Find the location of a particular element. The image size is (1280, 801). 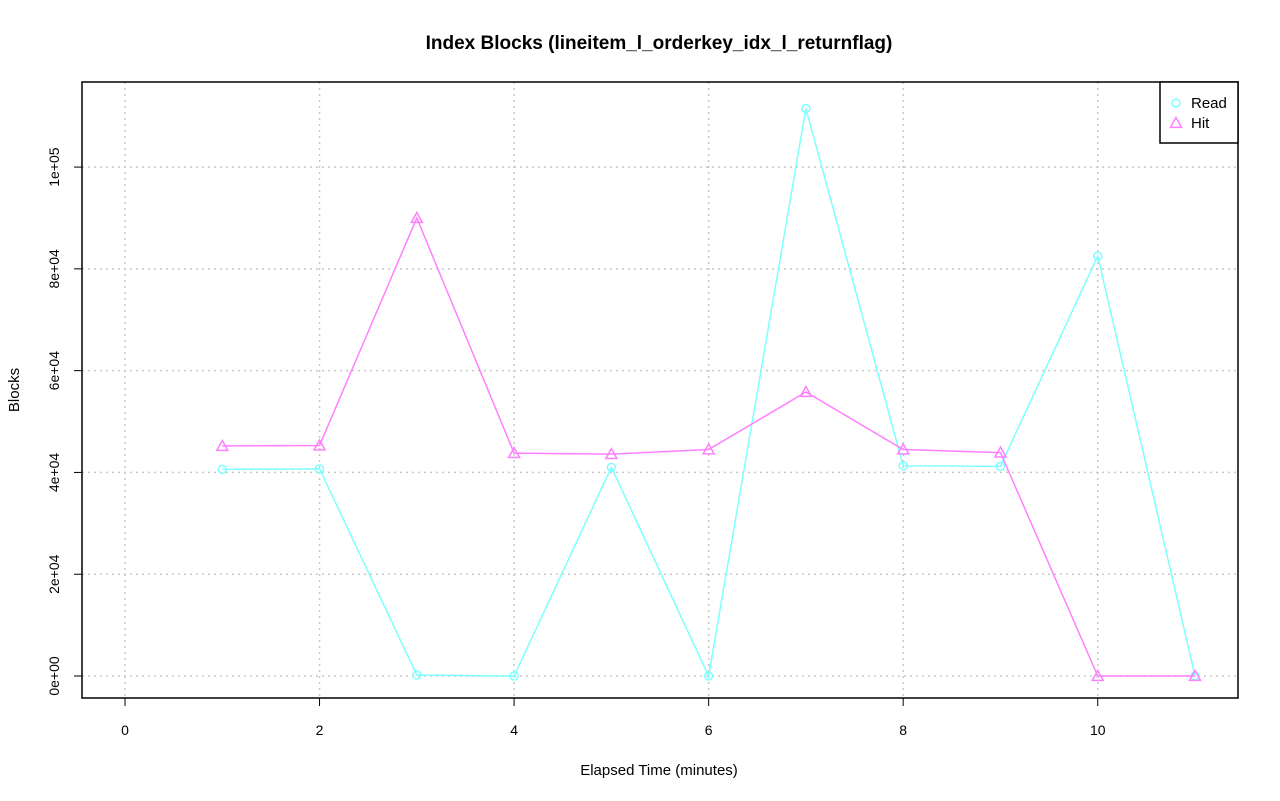

legend-label-hit: Hit is located at coordinates (1200, 123).